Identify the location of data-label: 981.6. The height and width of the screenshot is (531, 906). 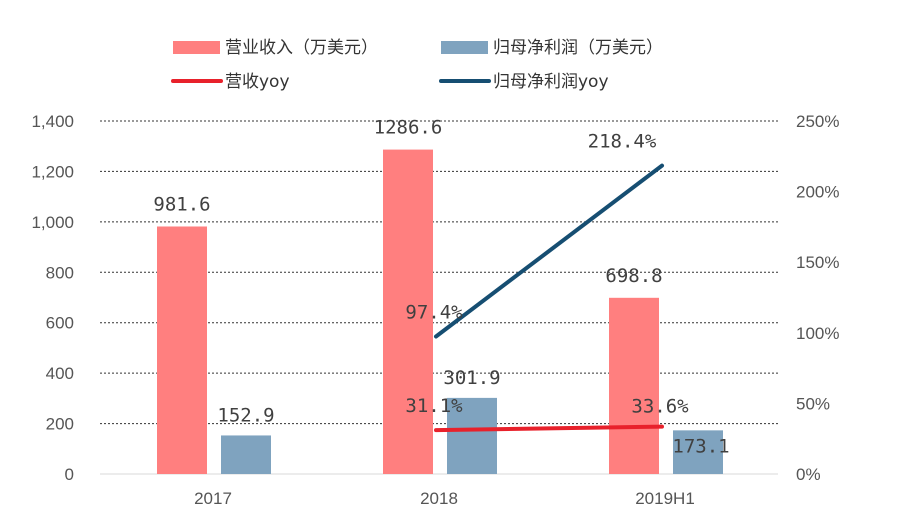
(181, 204).